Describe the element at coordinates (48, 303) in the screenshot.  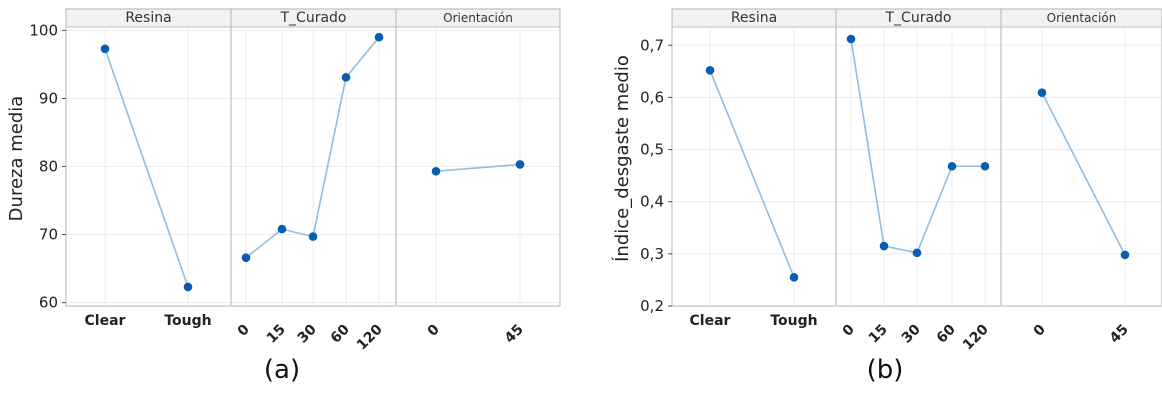
I see `y-tick-label: 60` at that location.